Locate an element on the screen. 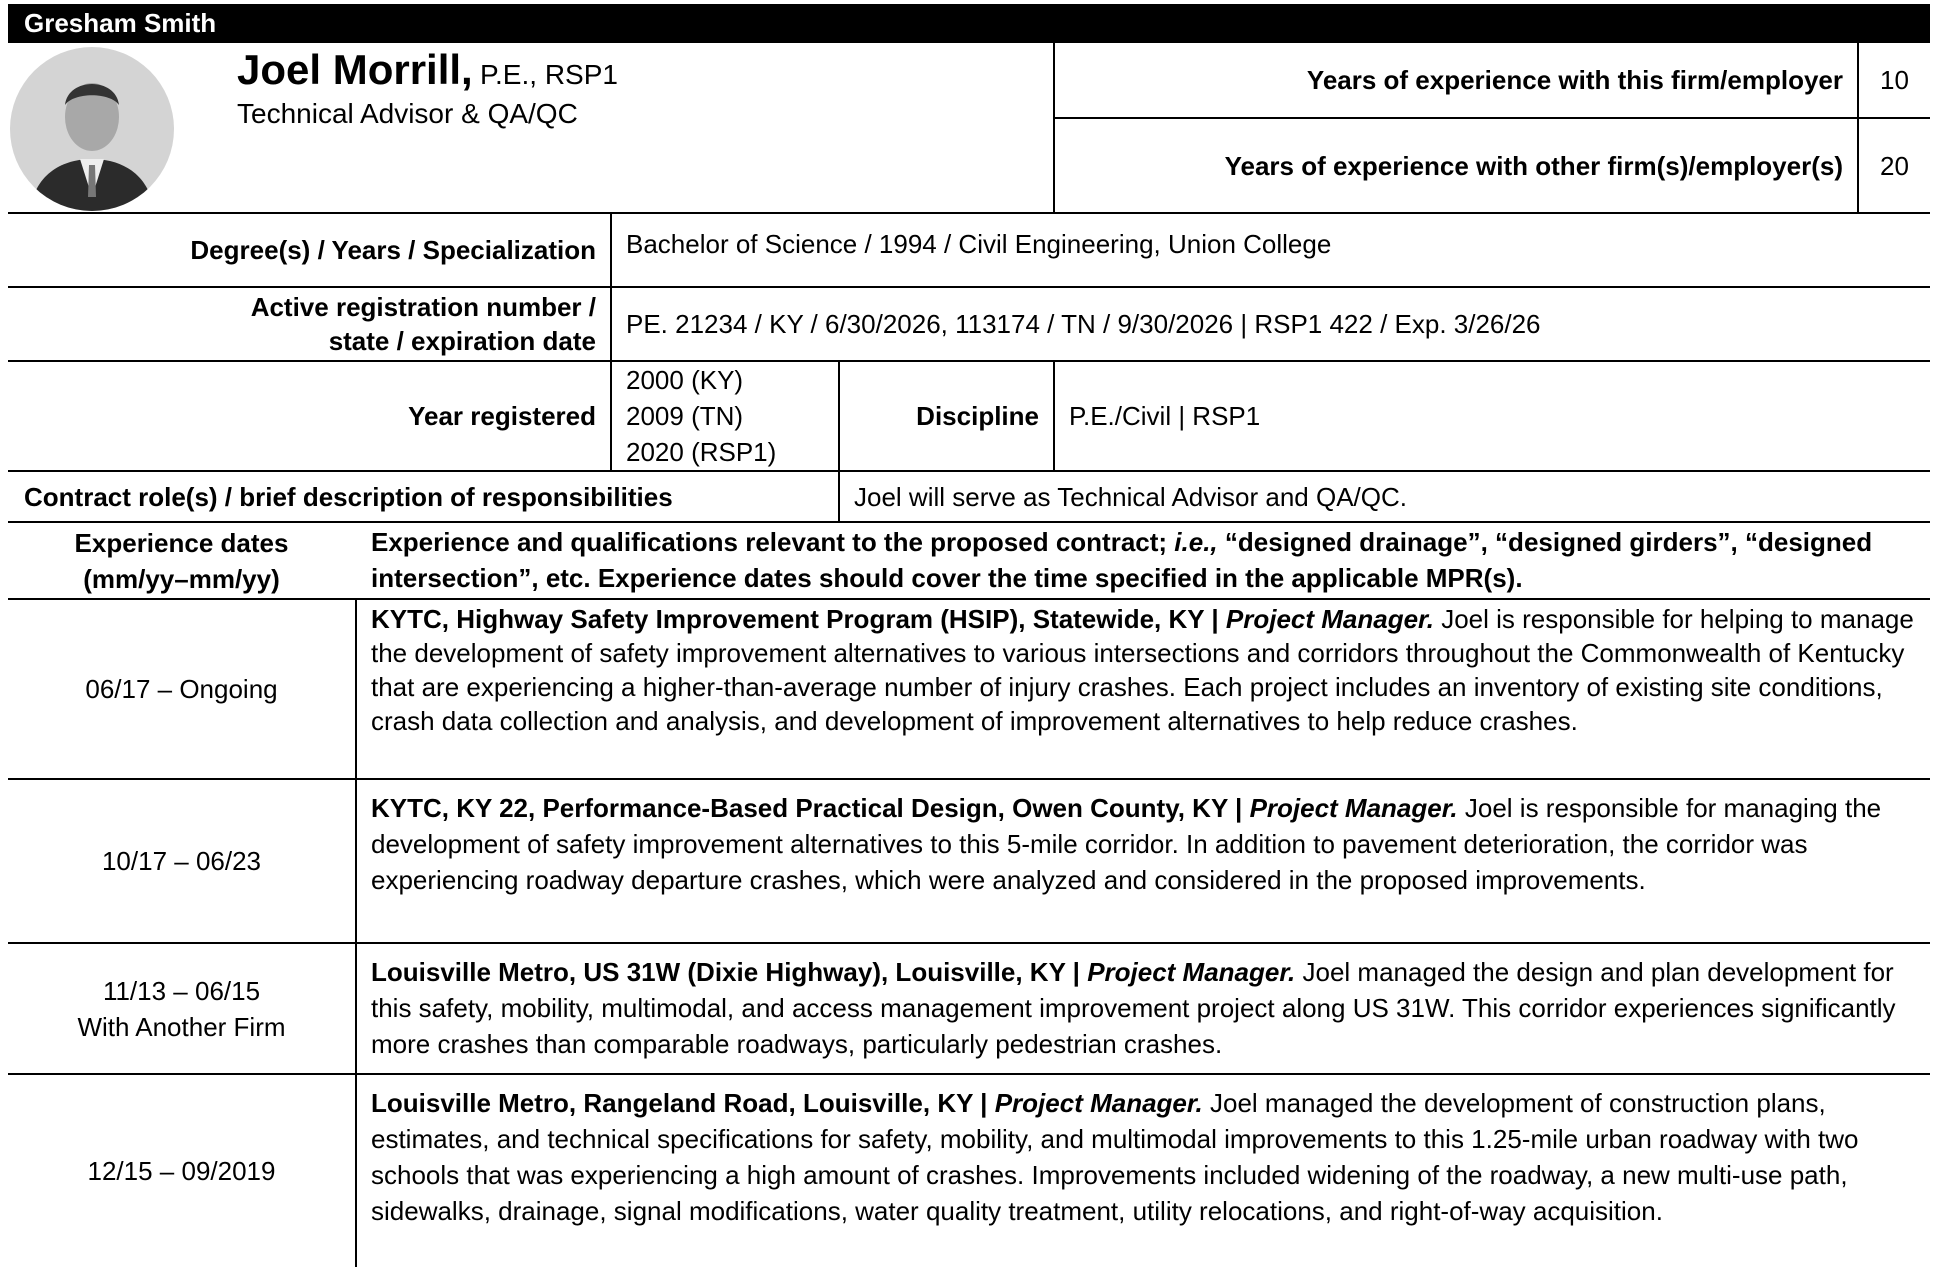 The height and width of the screenshot is (1271, 1937). date-line: 06/17 – Ongoing is located at coordinates (181, 689).